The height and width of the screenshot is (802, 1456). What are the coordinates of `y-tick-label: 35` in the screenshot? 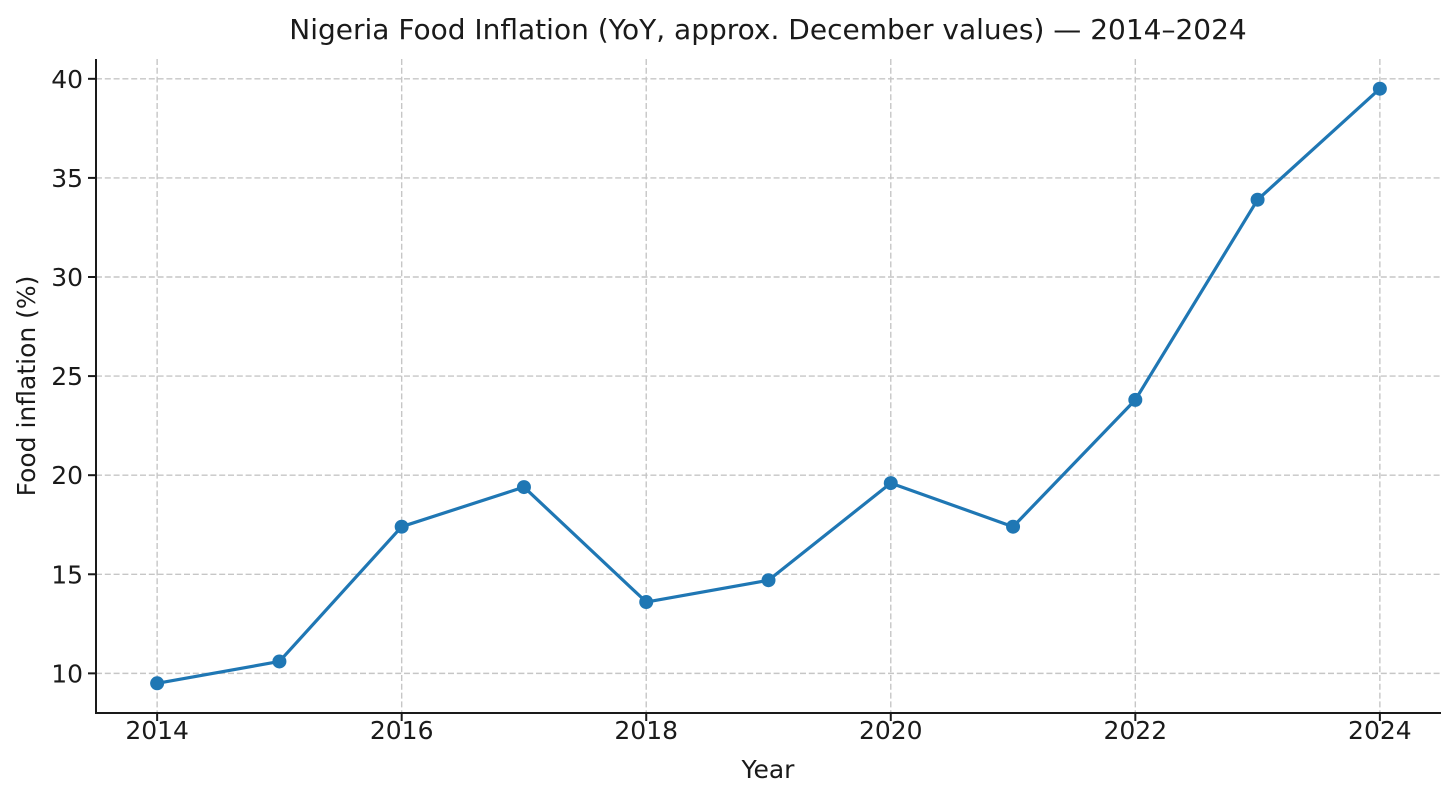 It's located at (67, 178).